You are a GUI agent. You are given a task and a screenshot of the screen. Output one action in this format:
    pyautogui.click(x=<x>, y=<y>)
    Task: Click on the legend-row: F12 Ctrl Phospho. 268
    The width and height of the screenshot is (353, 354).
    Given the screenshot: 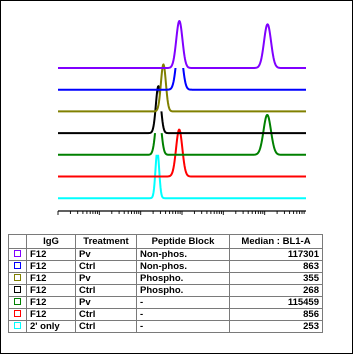 What is the action you would take?
    pyautogui.click(x=165, y=290)
    